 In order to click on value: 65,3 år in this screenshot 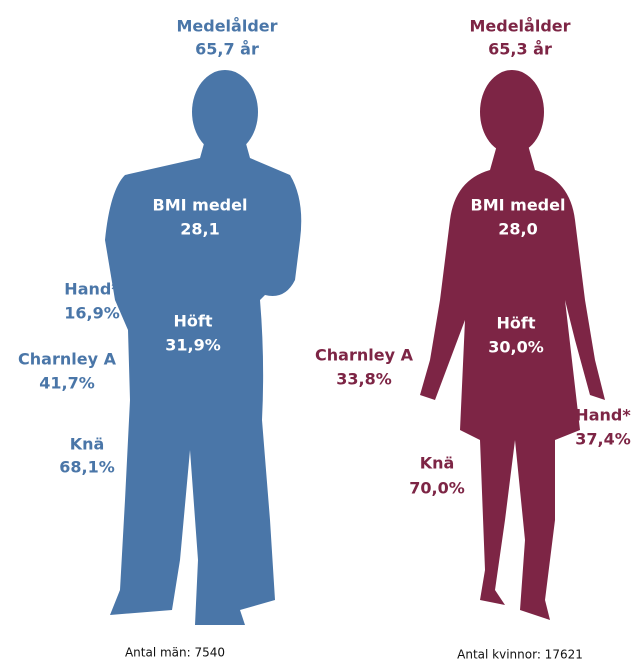, I will do `click(520, 49)`.